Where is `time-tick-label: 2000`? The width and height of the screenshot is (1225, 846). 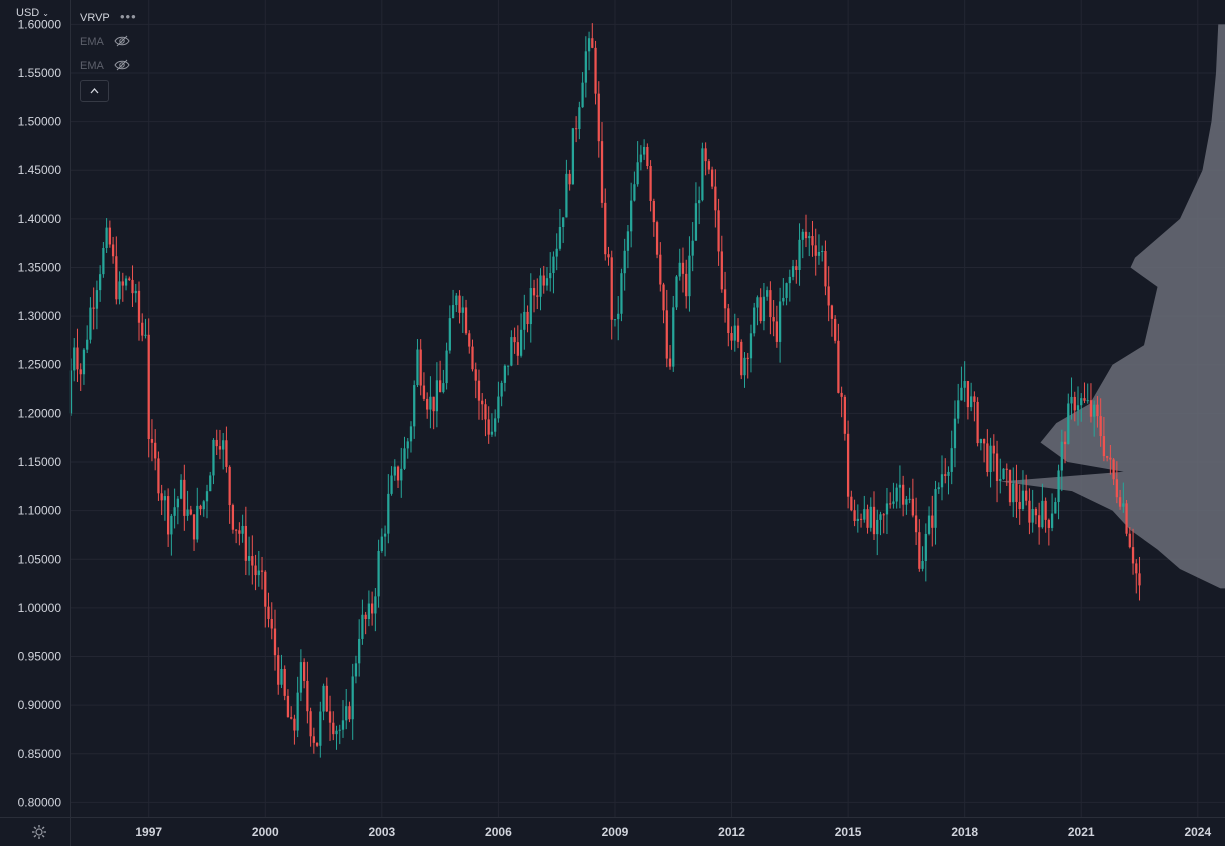
time-tick-label: 2000 is located at coordinates (265, 832).